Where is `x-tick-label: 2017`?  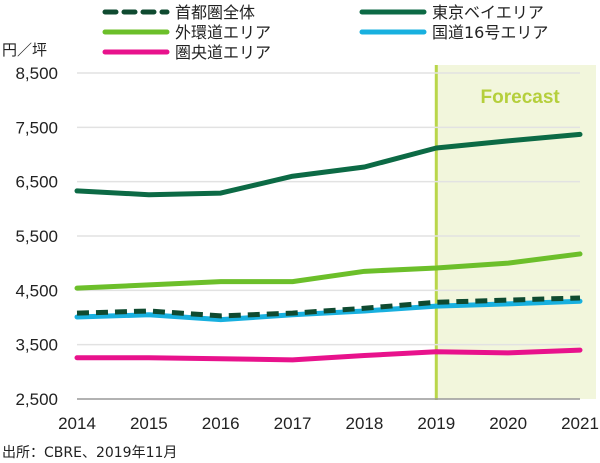
x-tick-label: 2017 is located at coordinates (293, 423).